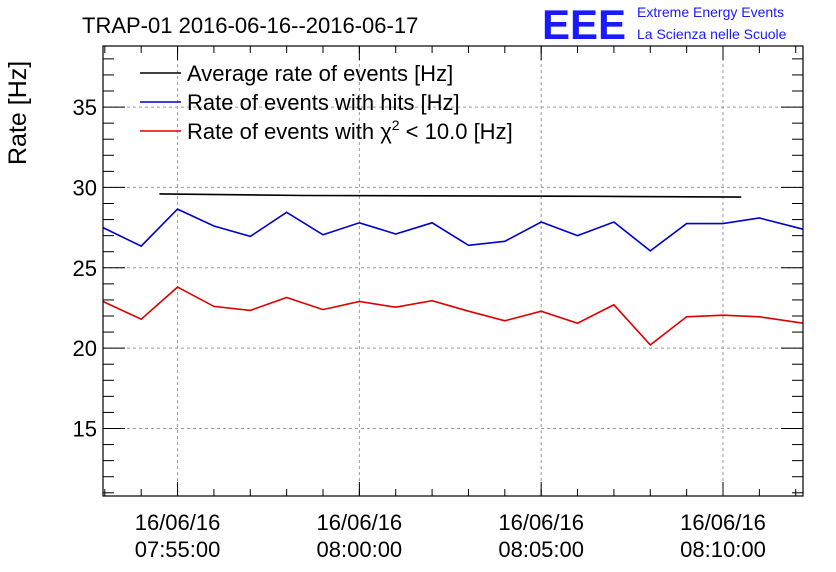 The width and height of the screenshot is (836, 572). I want to click on legend-label-0: Average rate of events [Hz], so click(320, 73).